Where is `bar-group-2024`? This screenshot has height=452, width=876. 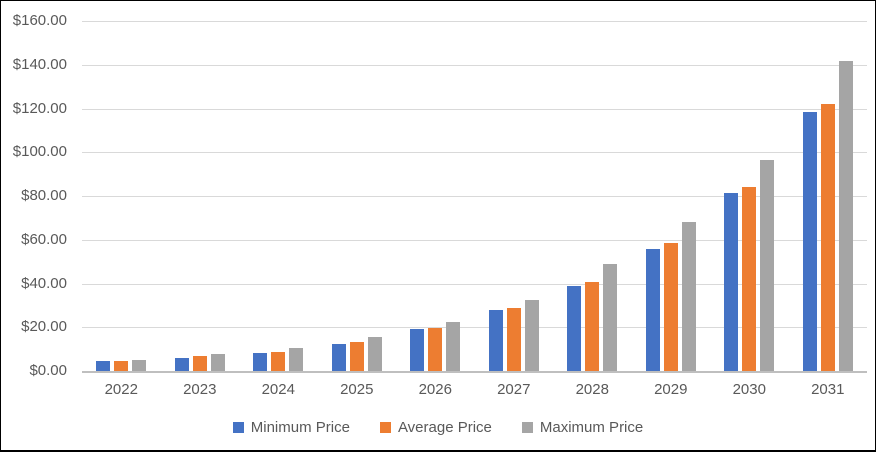
bar-group-2024 is located at coordinates (278, 196).